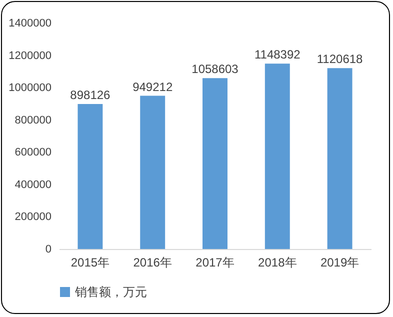 This screenshot has width=393, height=317. I want to click on y-tick-label: 400000, so click(33, 184).